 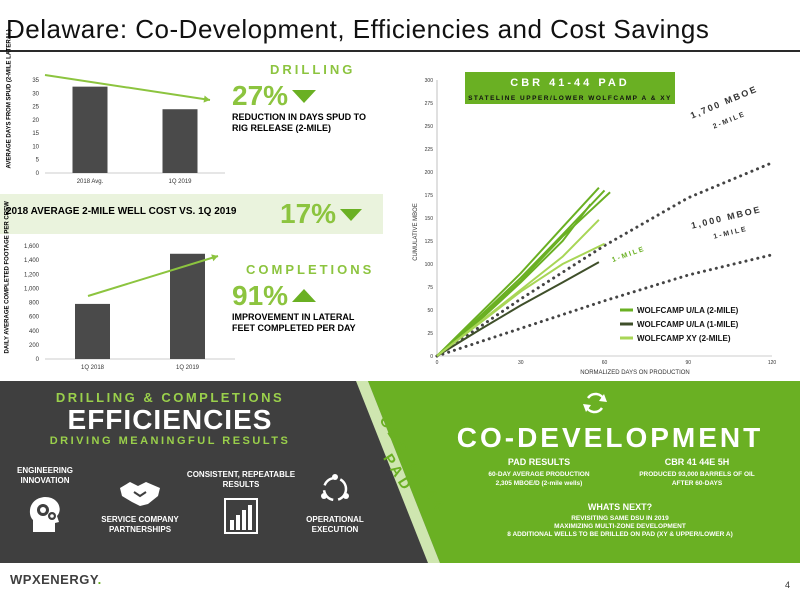 What do you see at coordinates (32, 289) in the screenshot?
I see `y-tick-label: 1,000` at bounding box center [32, 289].